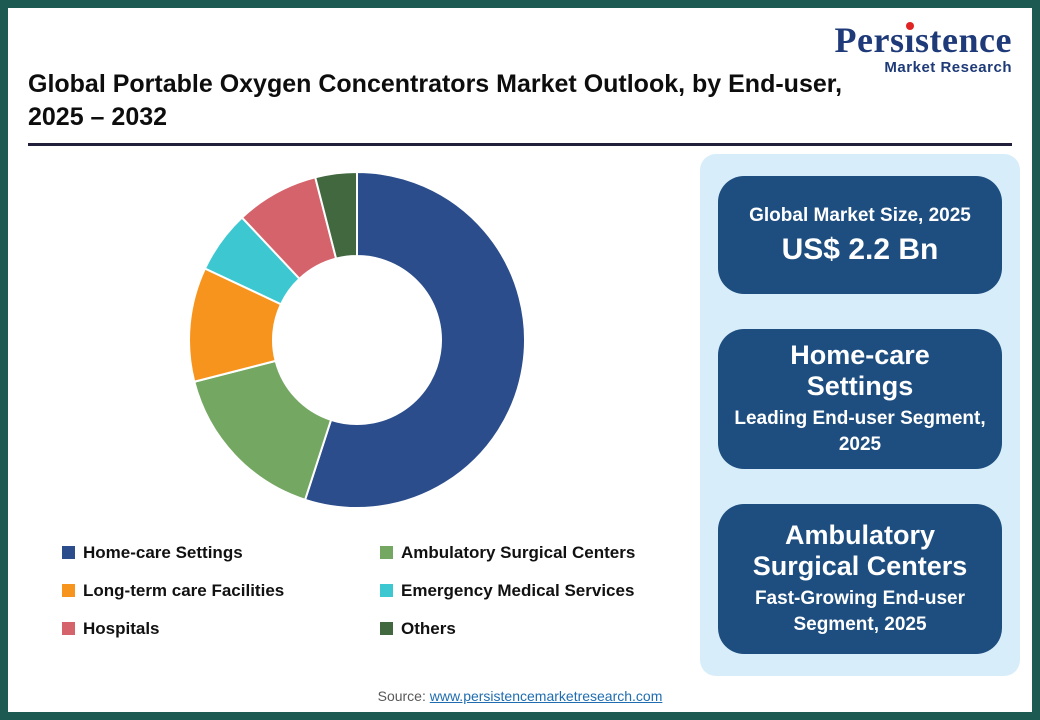  What do you see at coordinates (518, 552) in the screenshot?
I see `legend-label: Ambulatory Surgical Centers` at bounding box center [518, 552].